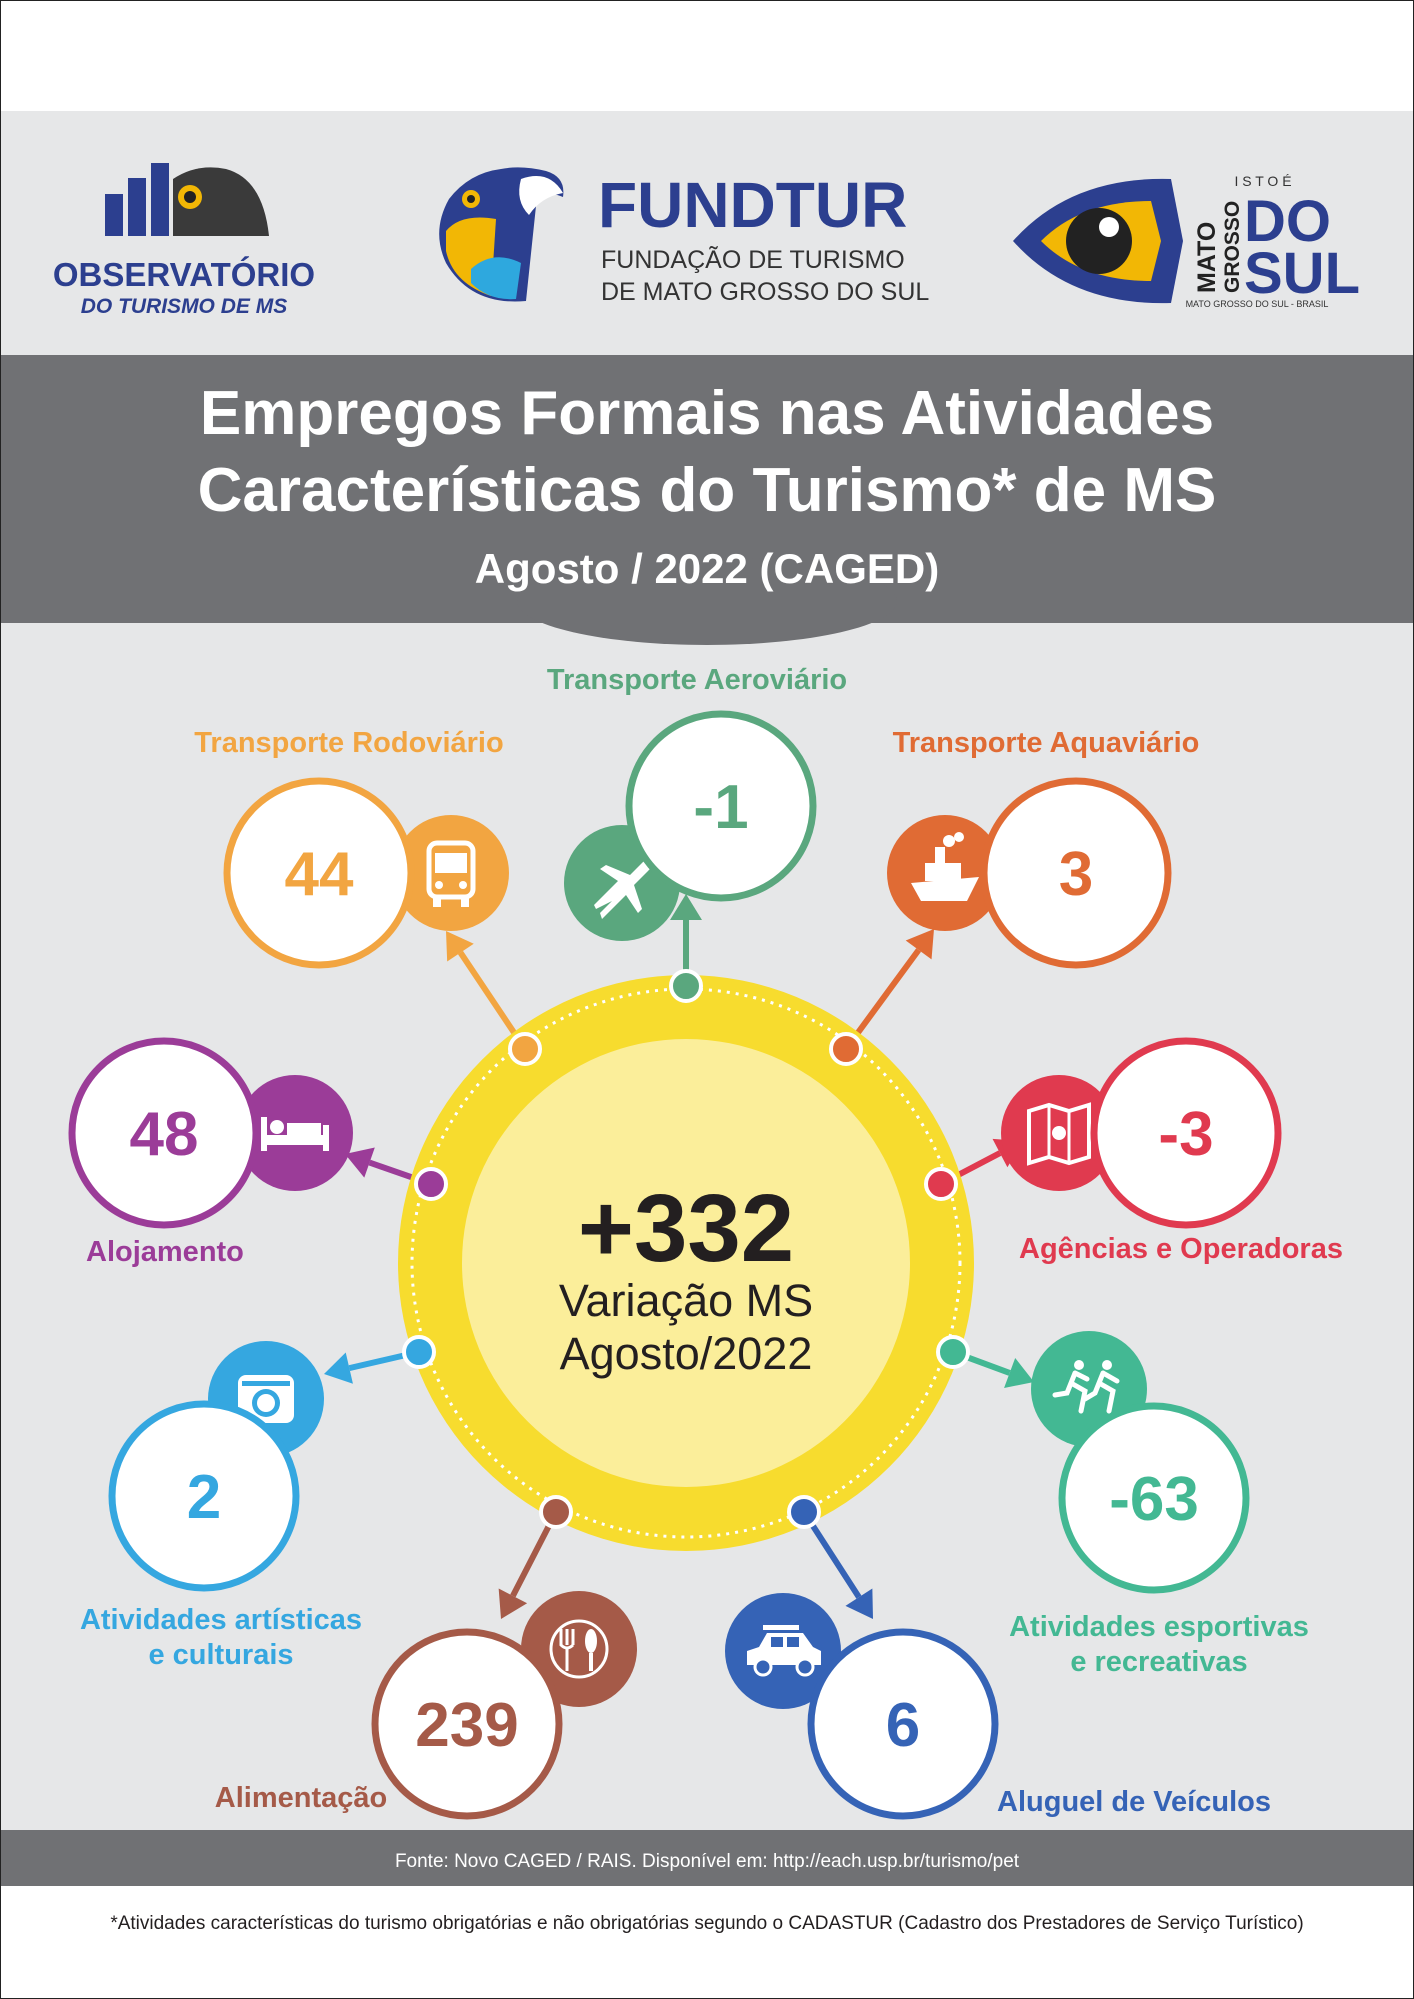 The width and height of the screenshot is (1414, 1999). I want to click on center-inner-disc, so click(686, 1263).